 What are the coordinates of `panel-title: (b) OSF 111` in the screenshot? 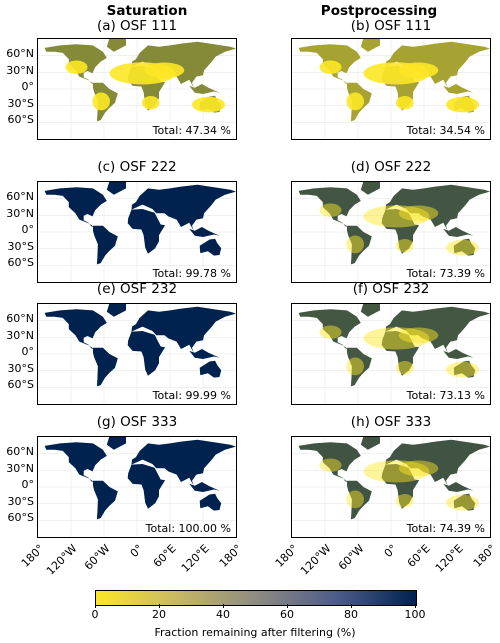 It's located at (391, 26).